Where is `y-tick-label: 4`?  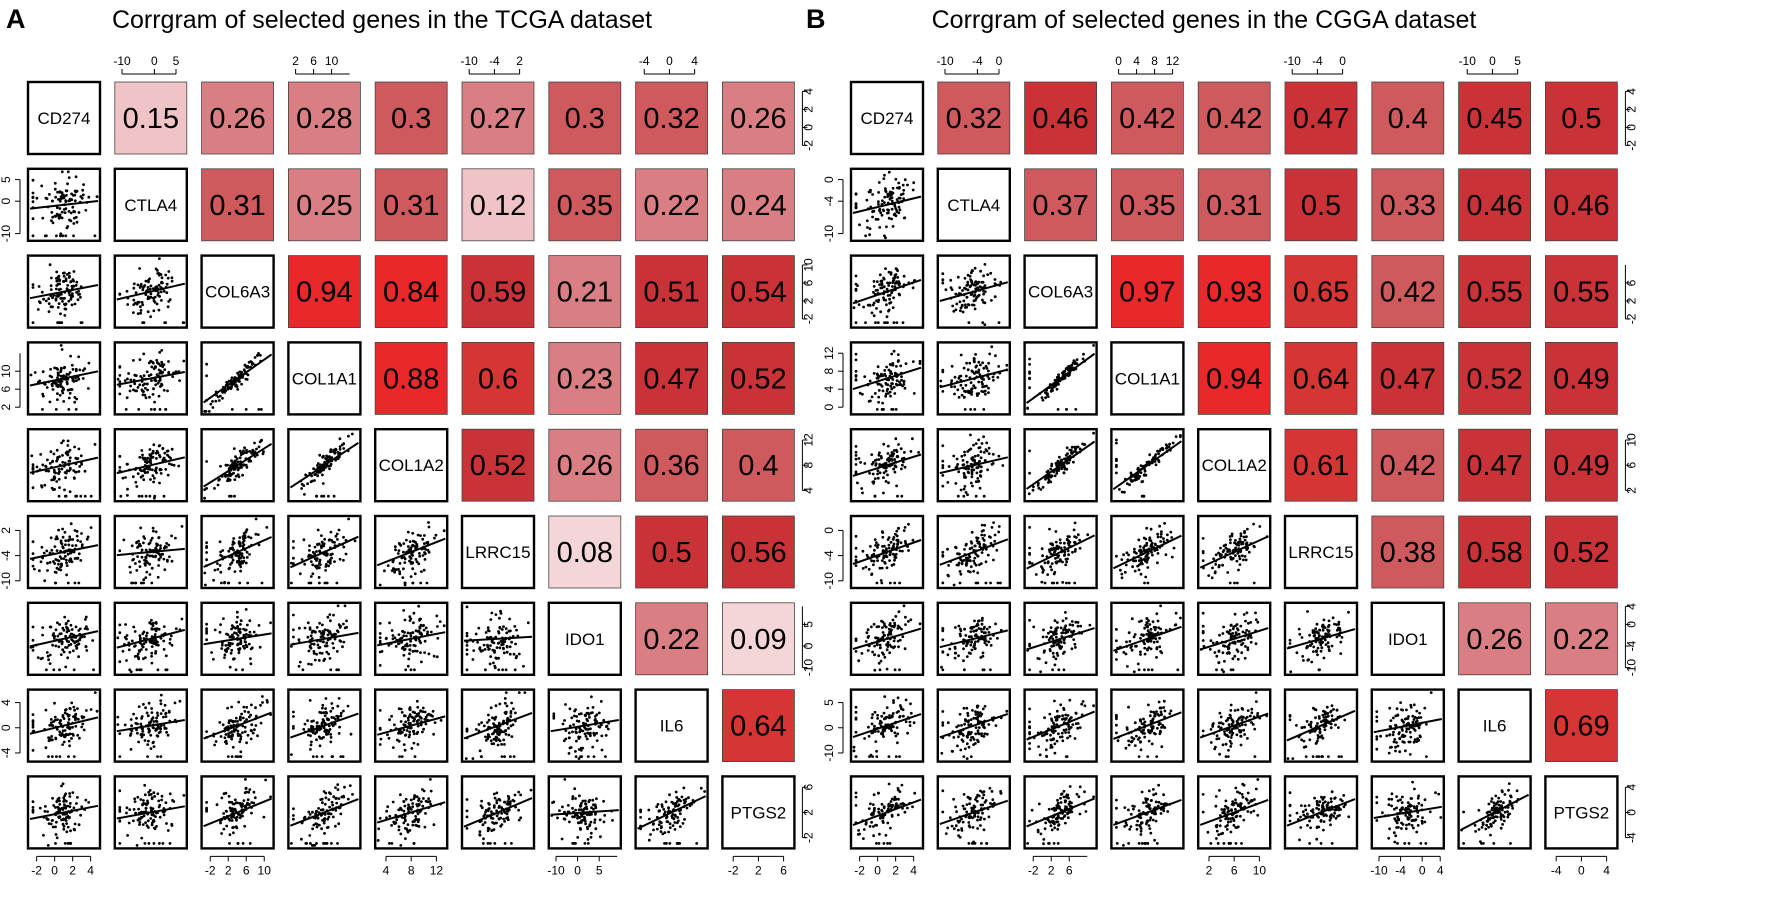
y-tick-label: 4 is located at coordinates (6, 702).